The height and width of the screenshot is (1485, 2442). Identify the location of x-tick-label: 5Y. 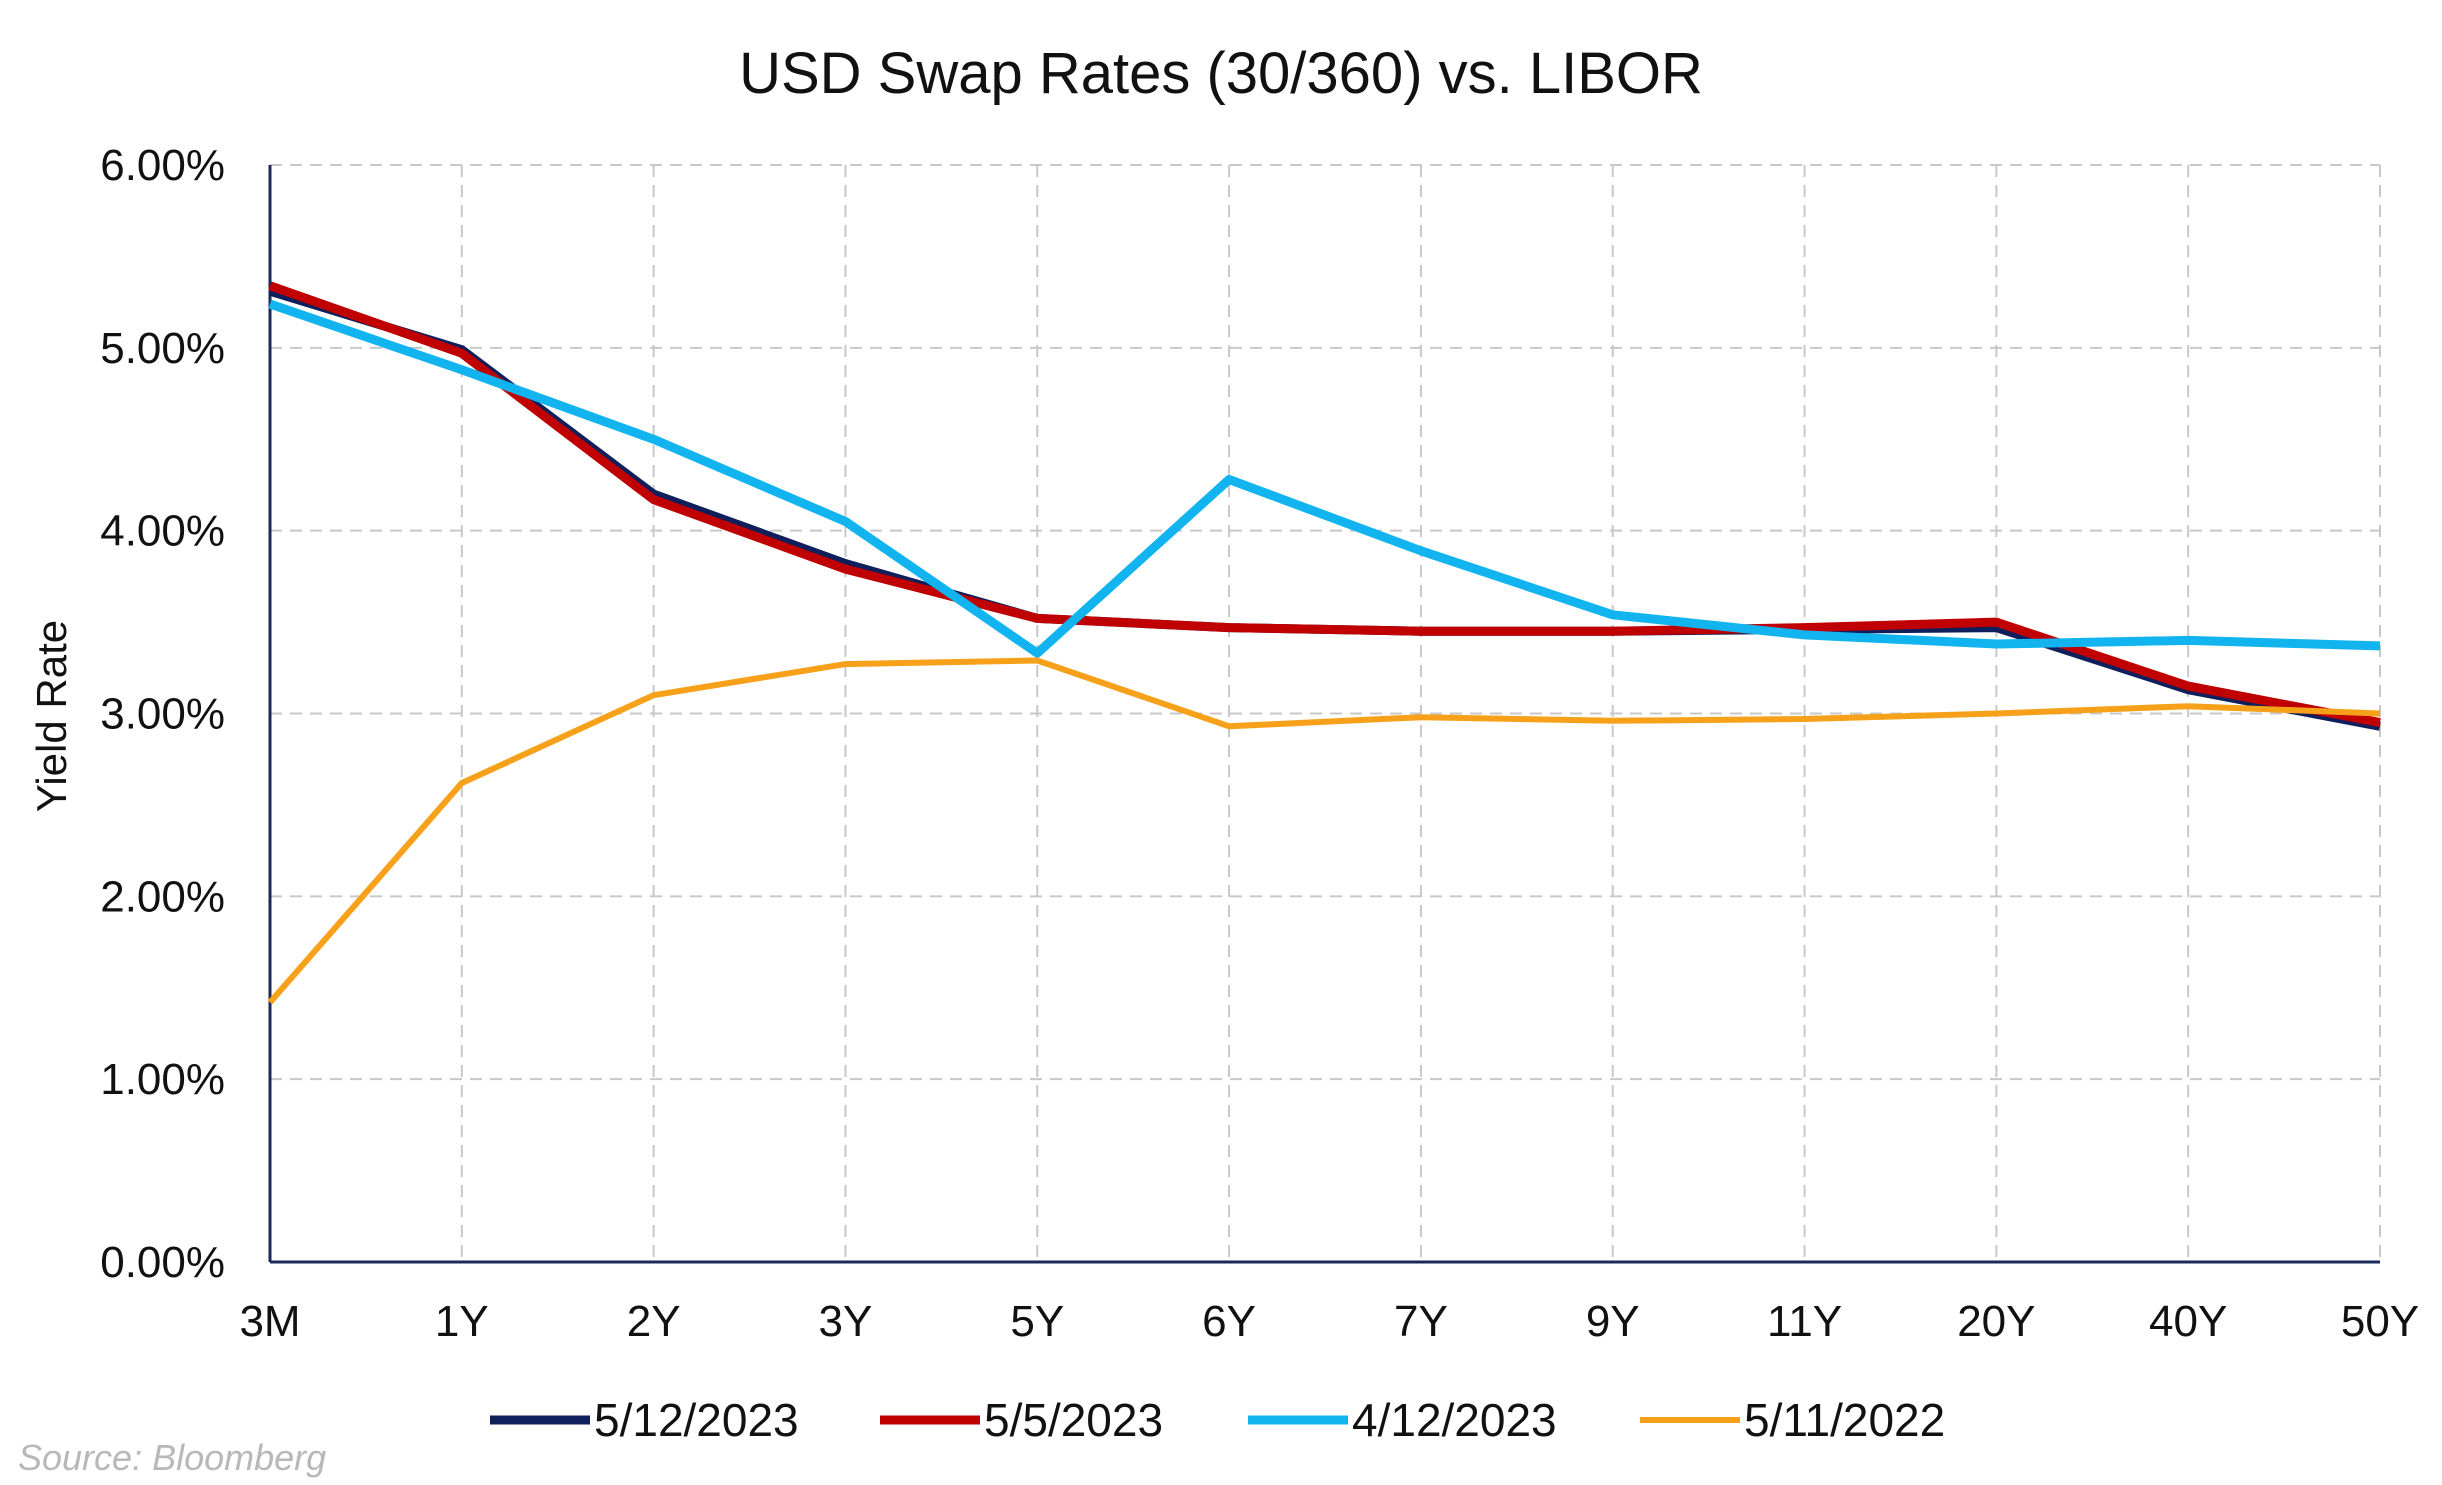
(1037, 1321).